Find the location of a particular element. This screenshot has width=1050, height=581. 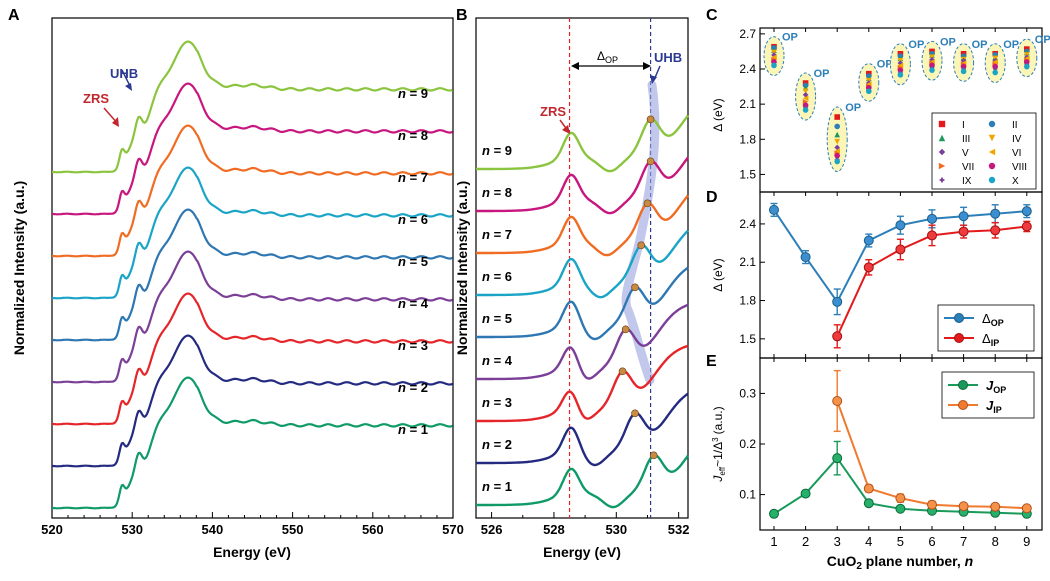

n-label-9: n = 9 is located at coordinates (413, 93).